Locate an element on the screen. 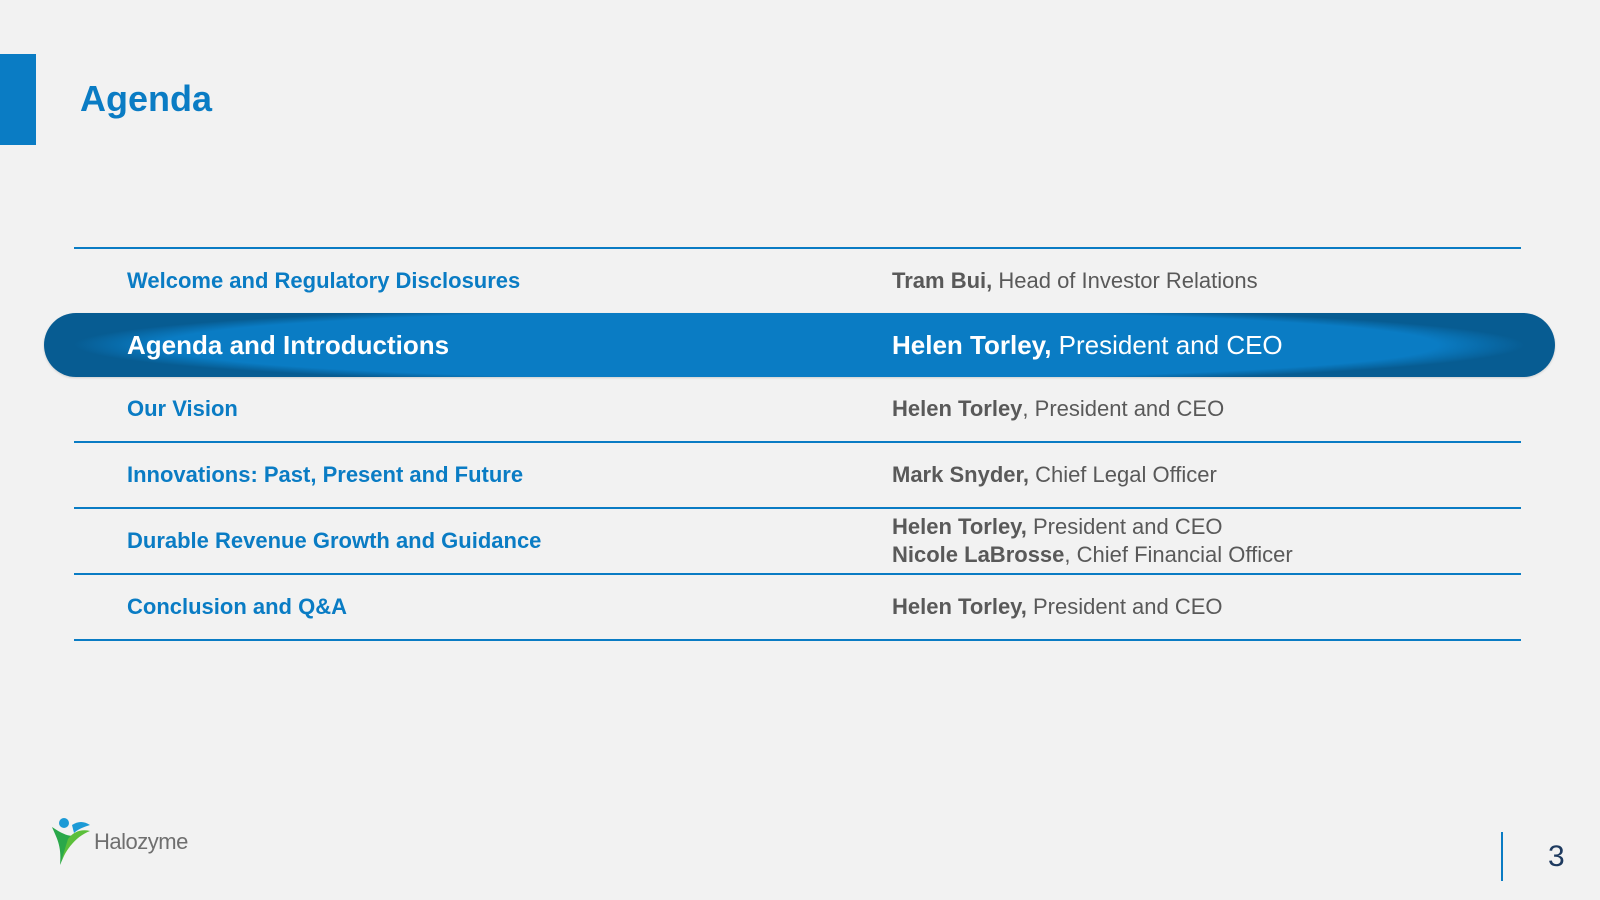  presenter-role: Chief Legal Officer is located at coordinates (1122, 474).